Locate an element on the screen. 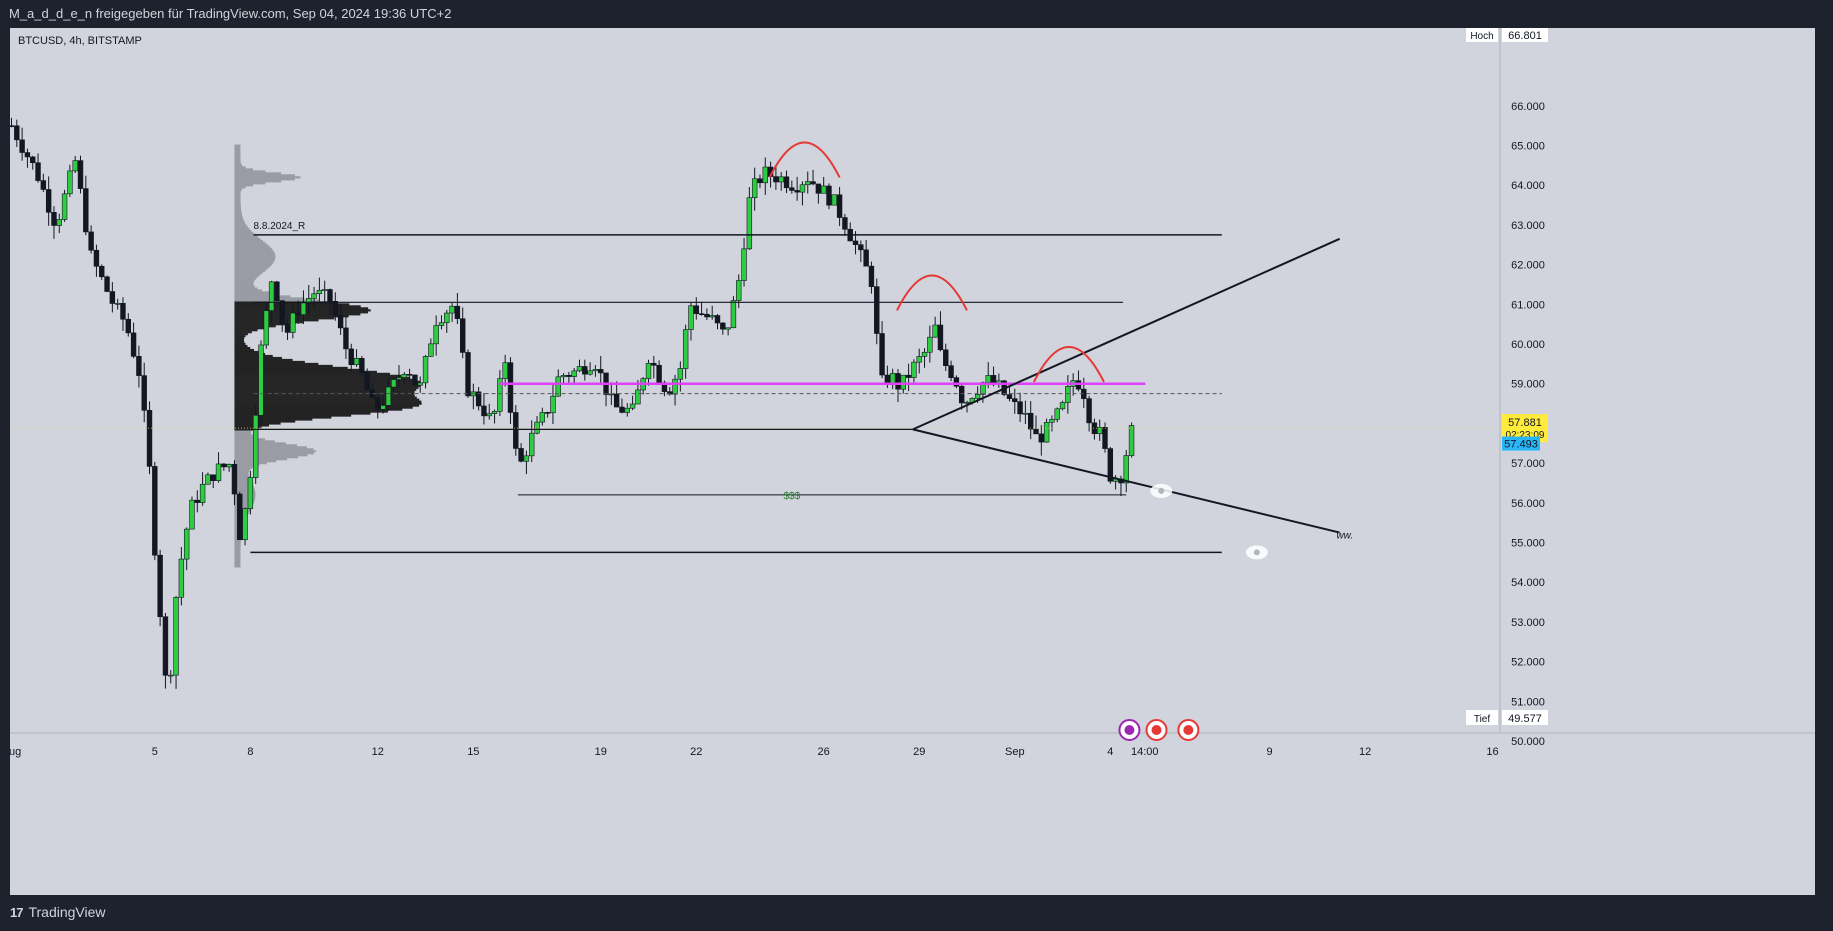  hoch-label-bg is located at coordinates (1482, 34).